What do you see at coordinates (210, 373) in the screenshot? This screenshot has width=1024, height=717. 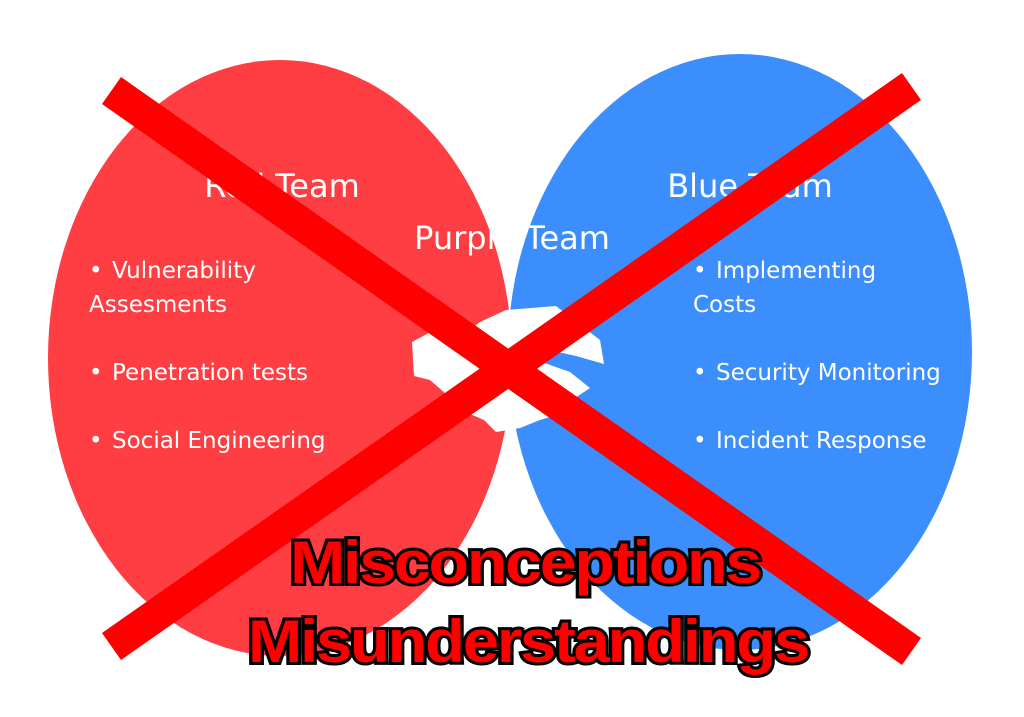 I see `list-item: Penetration tests` at bounding box center [210, 373].